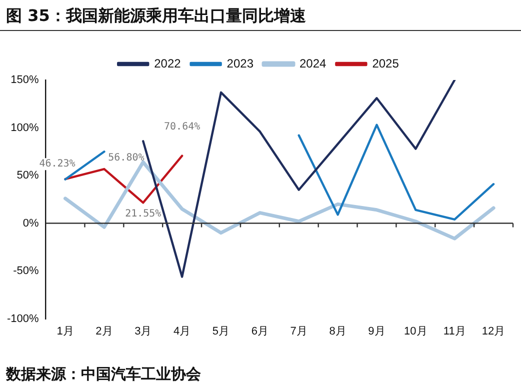  Describe the element at coordinates (168, 63) in the screenshot. I see `legend-label: 2022` at that location.